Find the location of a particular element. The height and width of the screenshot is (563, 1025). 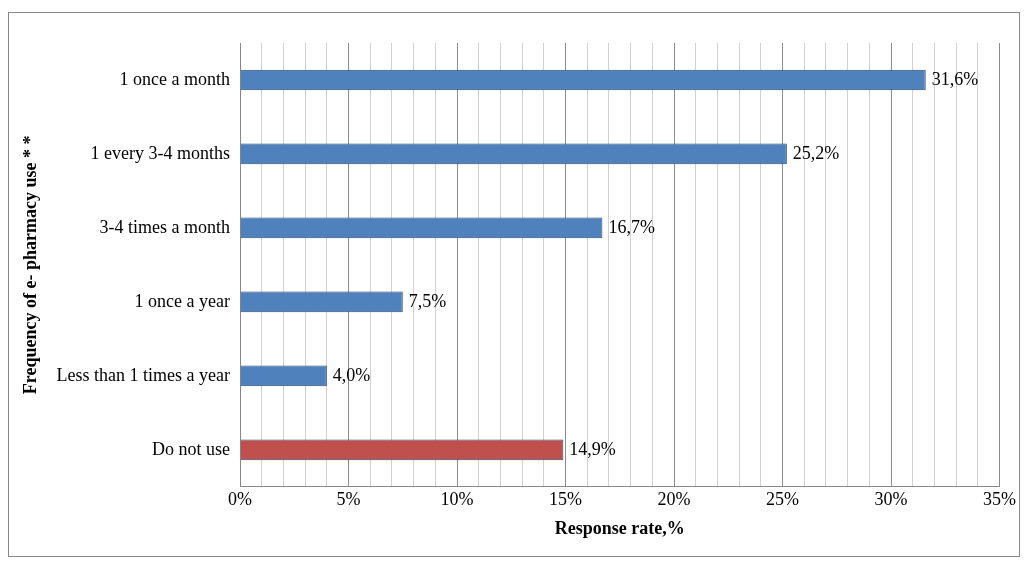

x-tick-label: 0% is located at coordinates (240, 499).